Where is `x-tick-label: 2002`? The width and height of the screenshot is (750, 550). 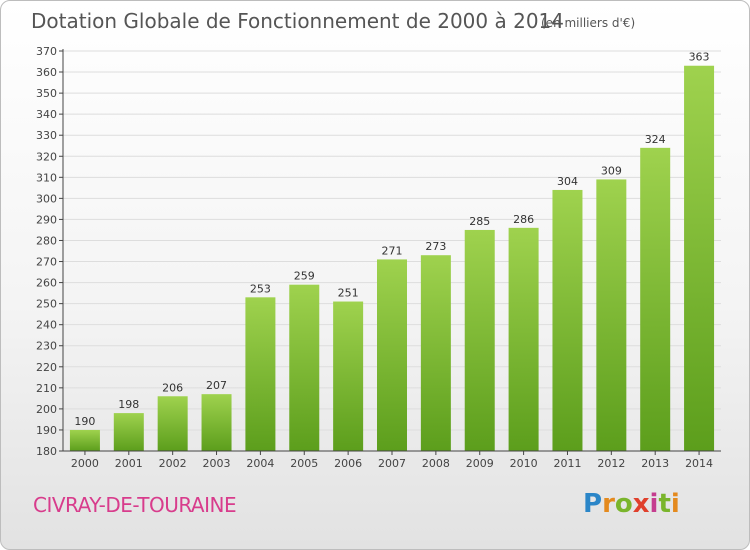 x-tick-label: 2002 is located at coordinates (173, 463).